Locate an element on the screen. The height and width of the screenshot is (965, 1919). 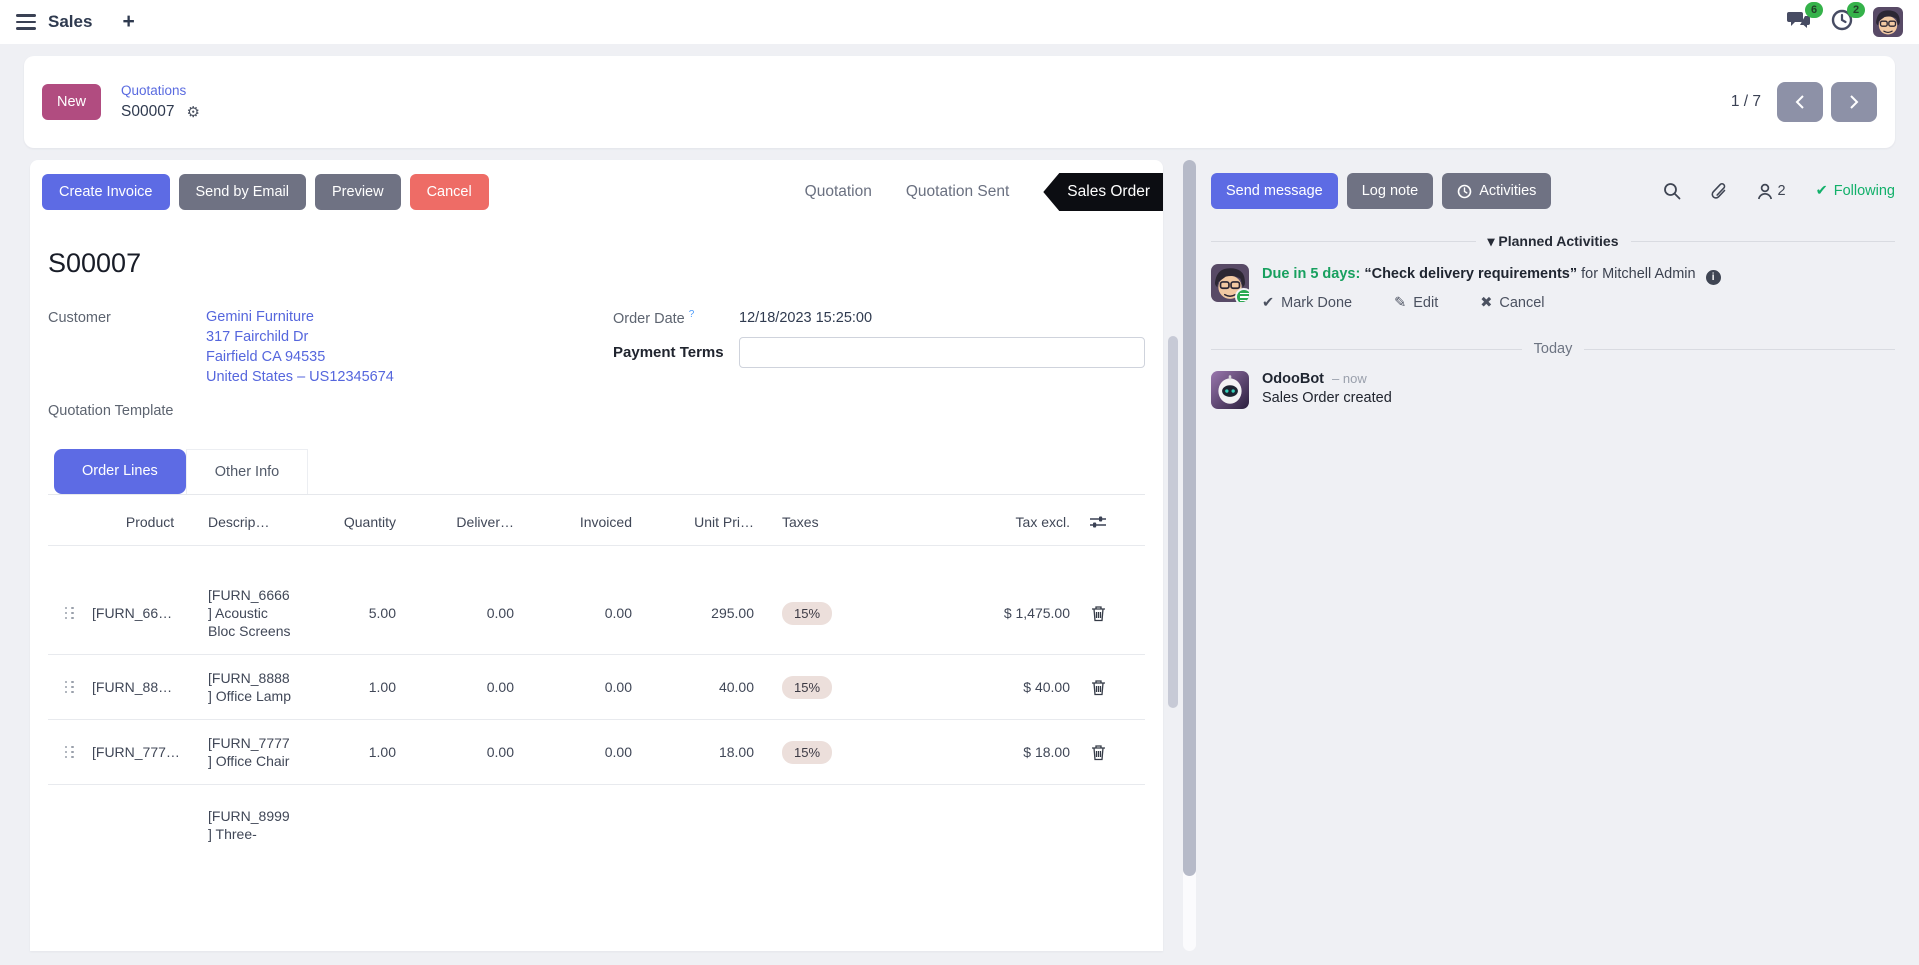
cell-unit-price: 18.00 is located at coordinates (736, 752).